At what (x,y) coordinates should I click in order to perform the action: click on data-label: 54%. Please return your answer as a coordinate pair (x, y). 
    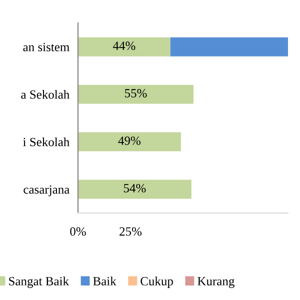
    Looking at the image, I should click on (135, 188).